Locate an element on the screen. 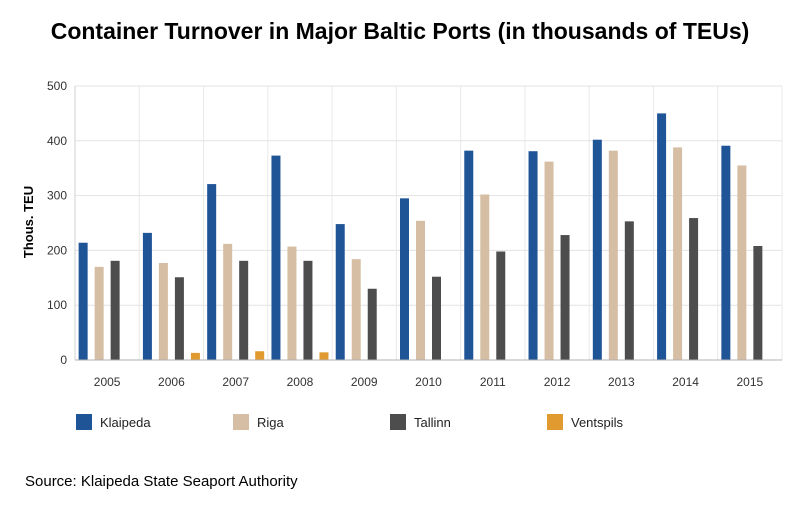 The image size is (800, 506). y-tick-label: 300 is located at coordinates (57, 196).